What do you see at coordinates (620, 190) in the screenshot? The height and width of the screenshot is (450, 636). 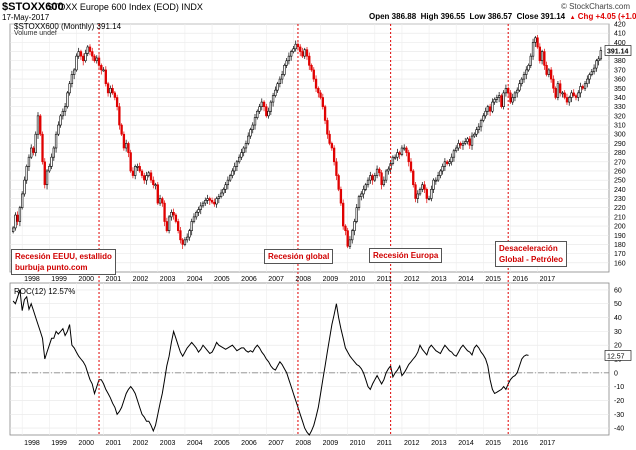 I see `price-y-tick-label: 240` at bounding box center [620, 190].